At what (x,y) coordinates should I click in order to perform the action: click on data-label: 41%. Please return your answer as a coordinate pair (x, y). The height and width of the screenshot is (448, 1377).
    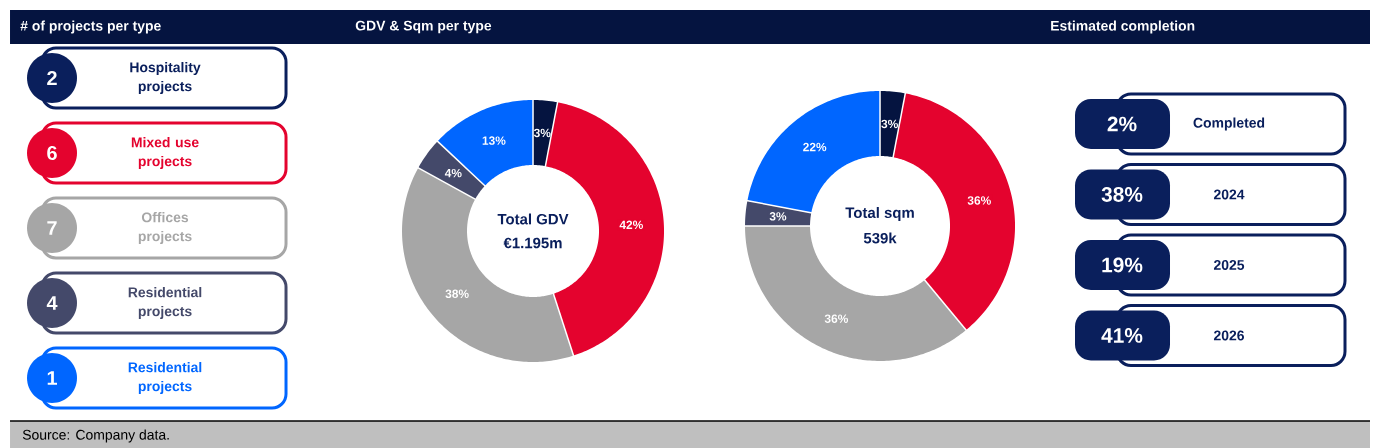
    Looking at the image, I should click on (1122, 335).